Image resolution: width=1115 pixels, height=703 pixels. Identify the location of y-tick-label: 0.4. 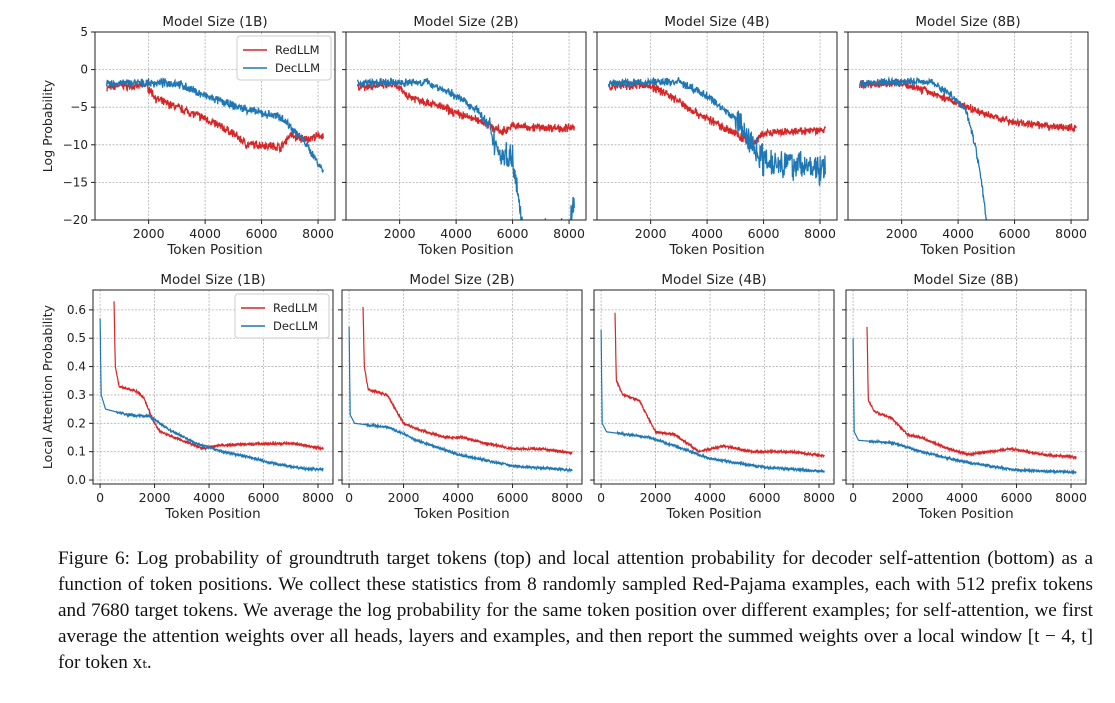
(76, 367).